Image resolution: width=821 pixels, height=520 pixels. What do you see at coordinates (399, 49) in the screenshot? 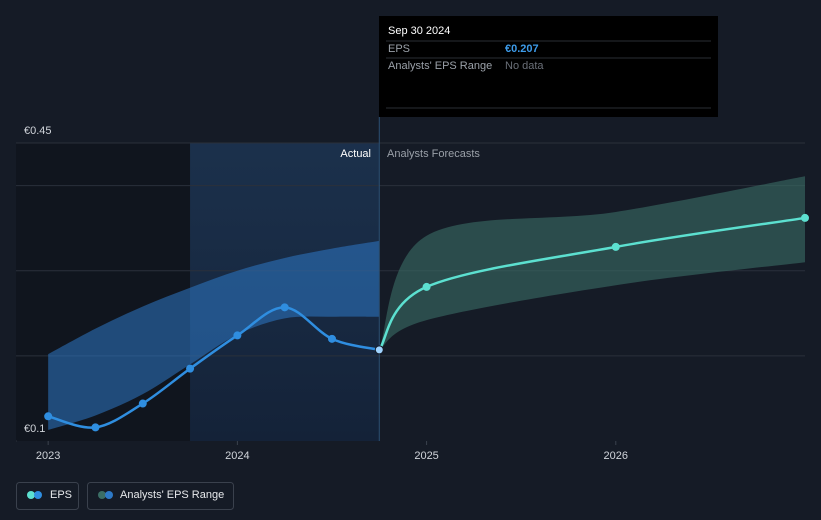
I see `tooltip-label: EPS` at bounding box center [399, 49].